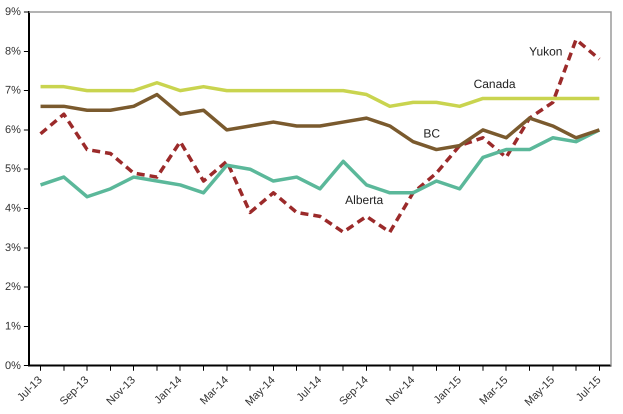 This screenshot has width=623, height=414. What do you see at coordinates (13, 12) in the screenshot?
I see `y-tick-label: 9%` at bounding box center [13, 12].